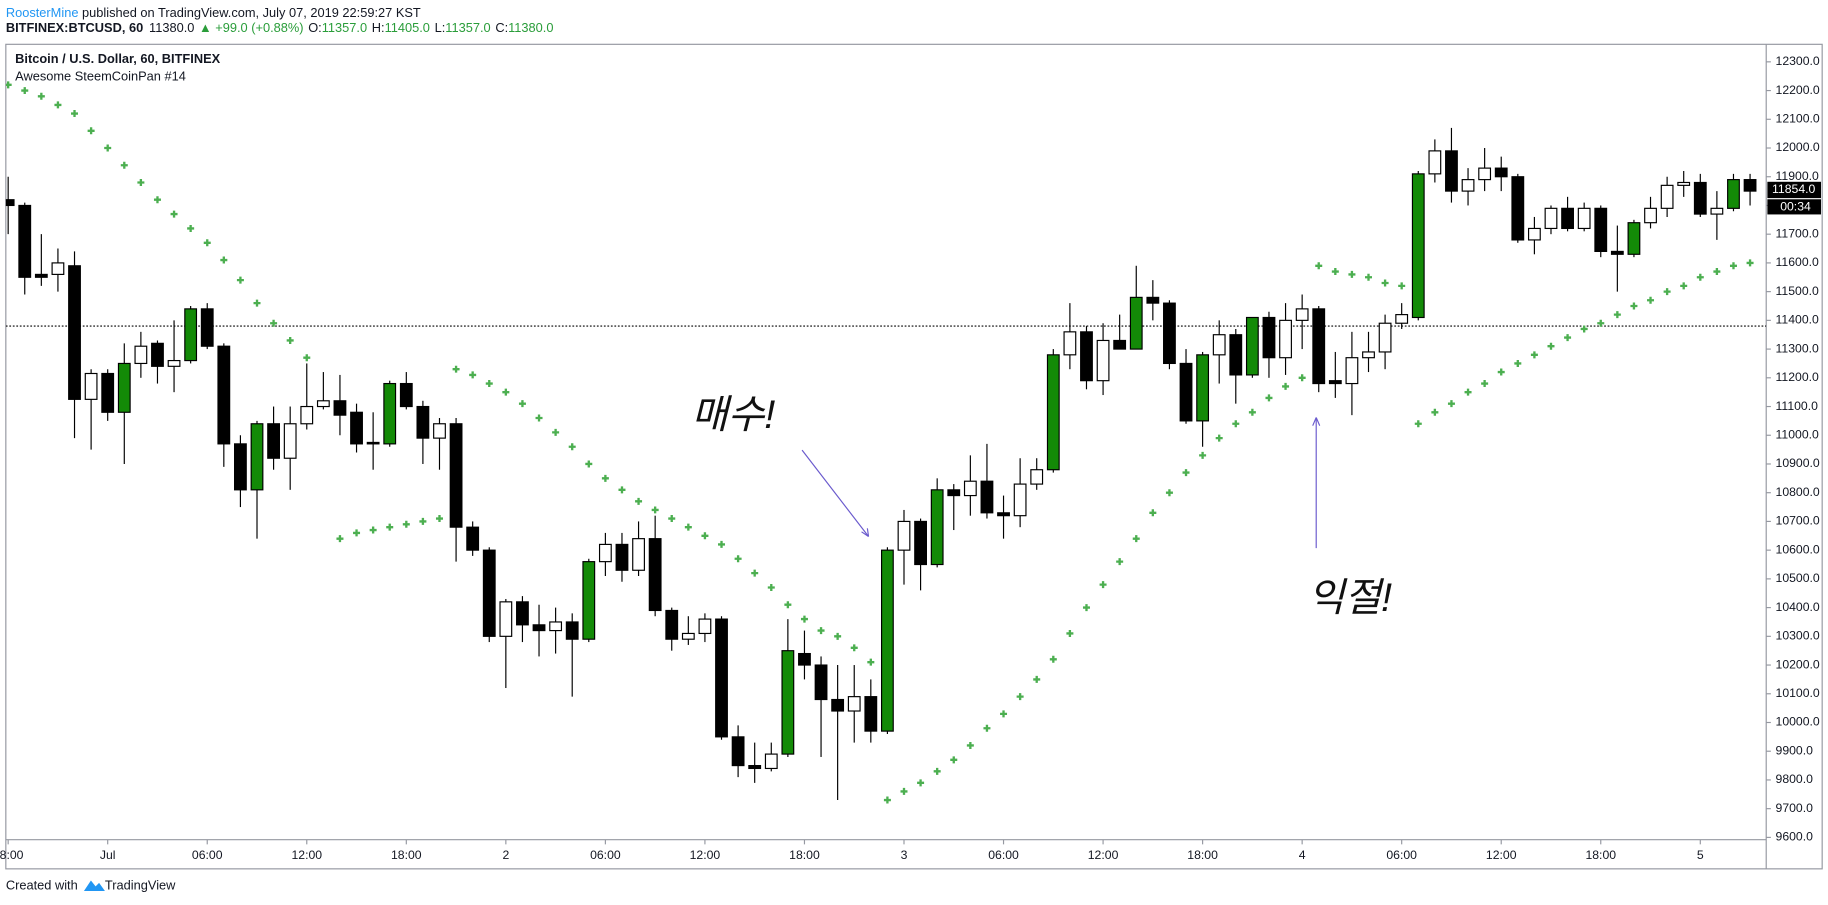  What do you see at coordinates (1798, 119) in the screenshot?
I see `y-tick-label: 12100.0` at bounding box center [1798, 119].